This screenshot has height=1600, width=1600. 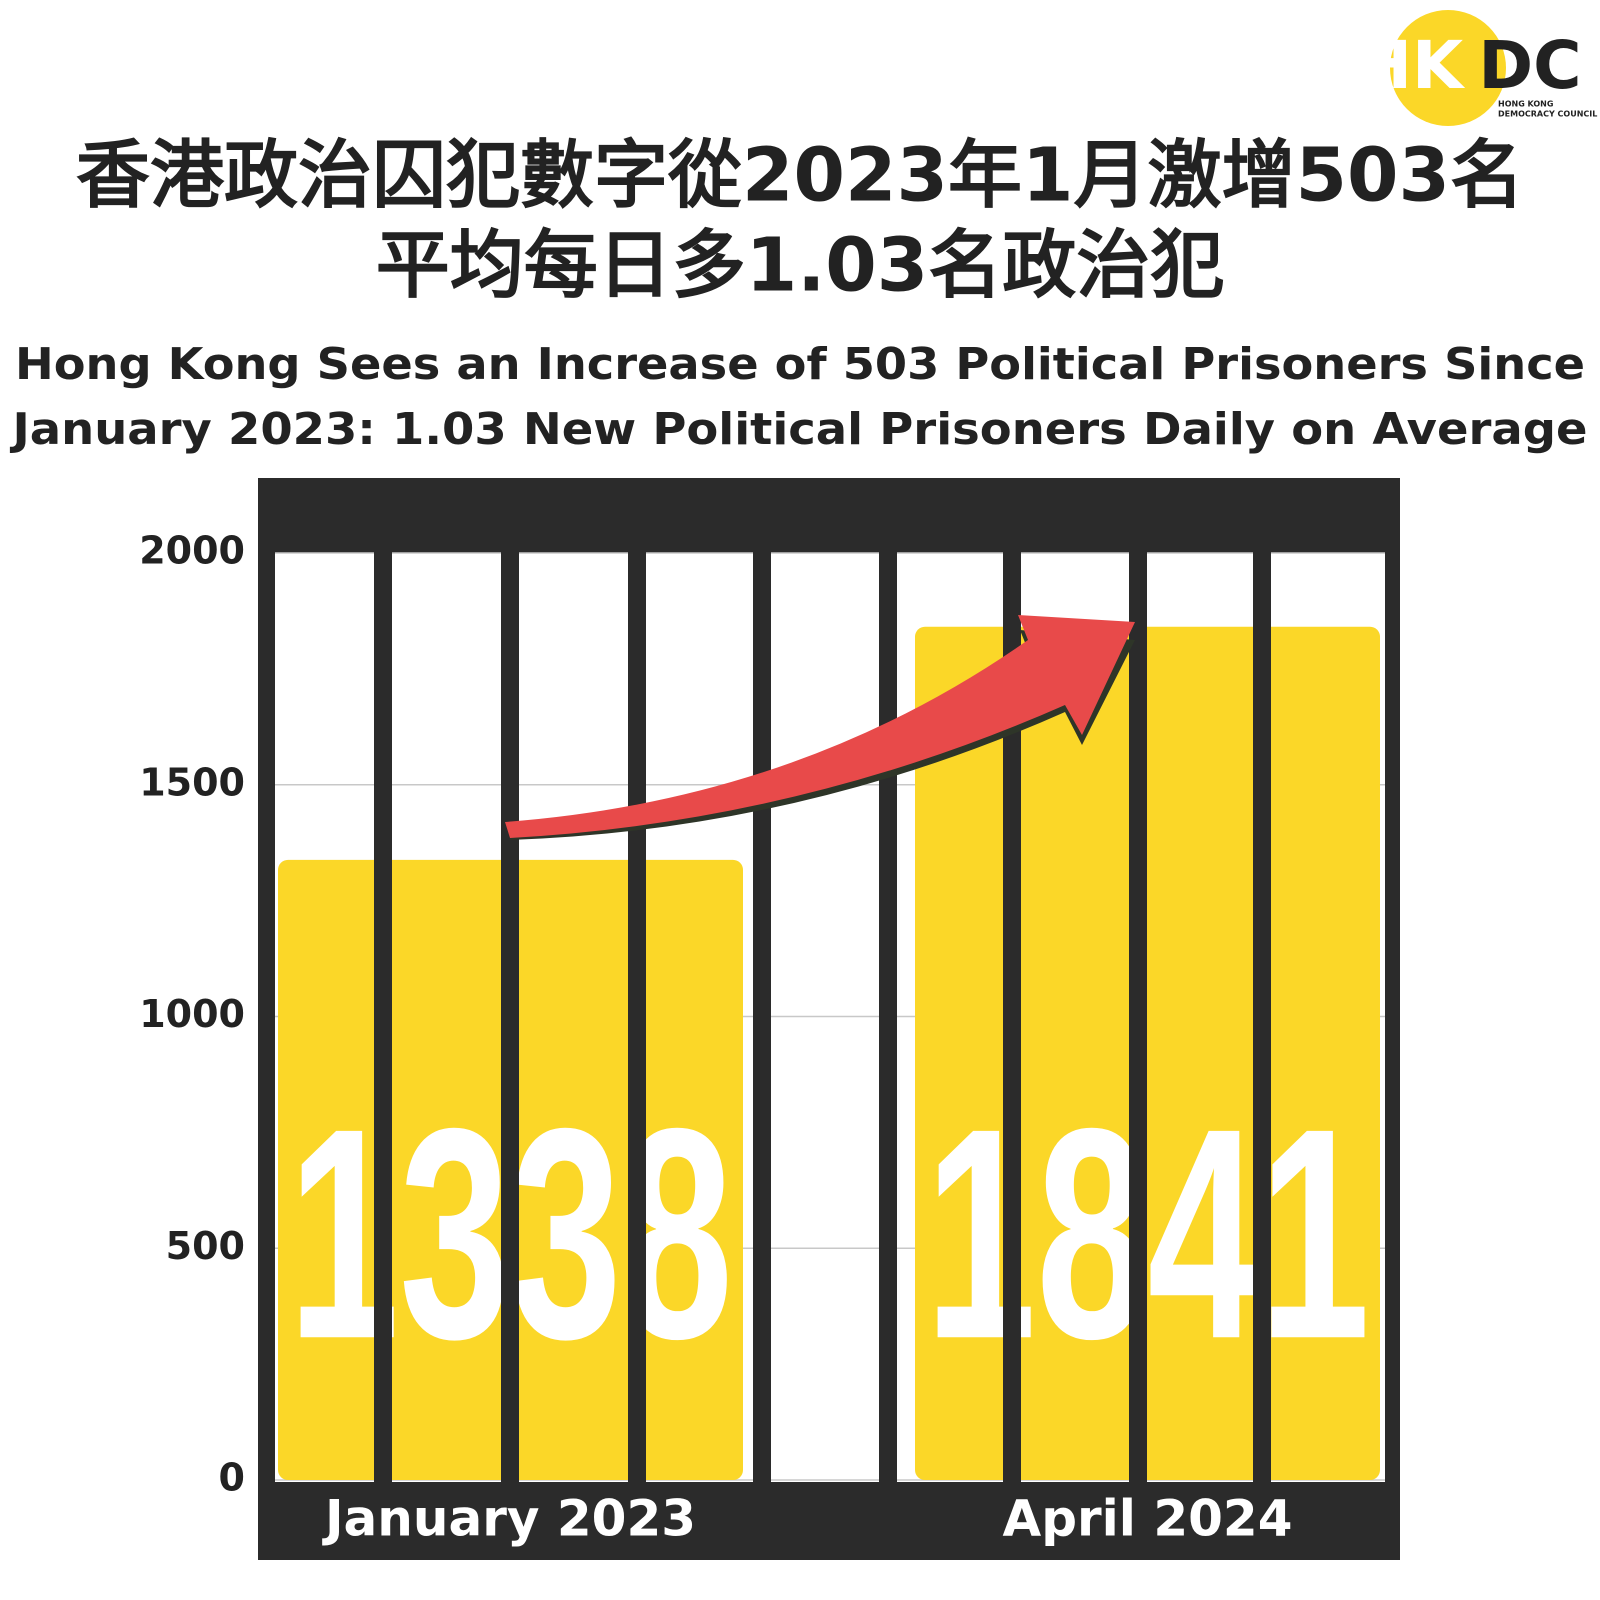 I want to click on y-tick-label: 0, so click(x=232, y=1478).